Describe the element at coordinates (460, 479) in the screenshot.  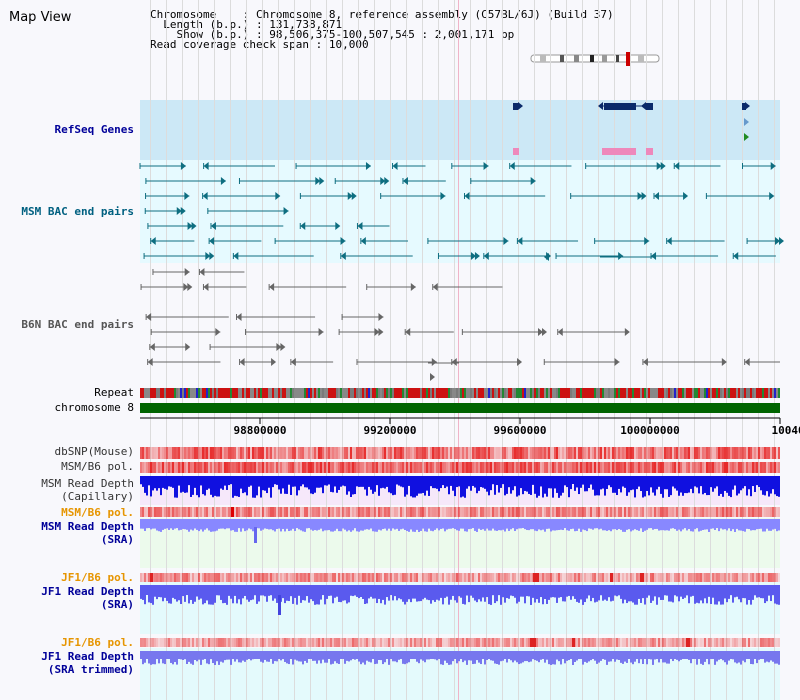
I see `msm-depth-base` at that location.